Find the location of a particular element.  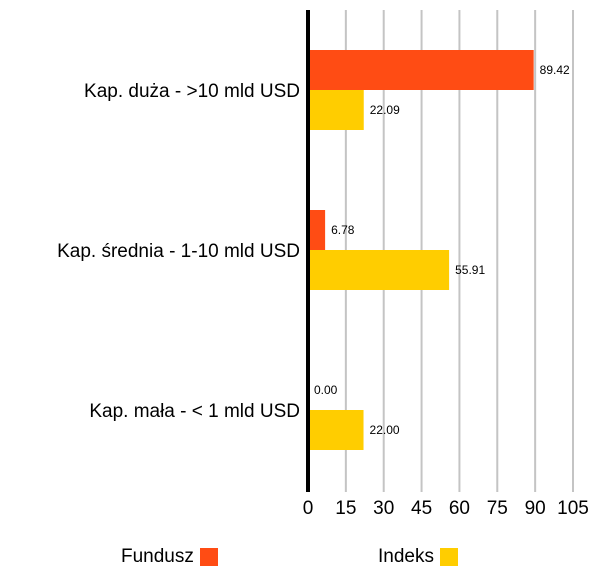

x-tick-label: 0 is located at coordinates (308, 508).